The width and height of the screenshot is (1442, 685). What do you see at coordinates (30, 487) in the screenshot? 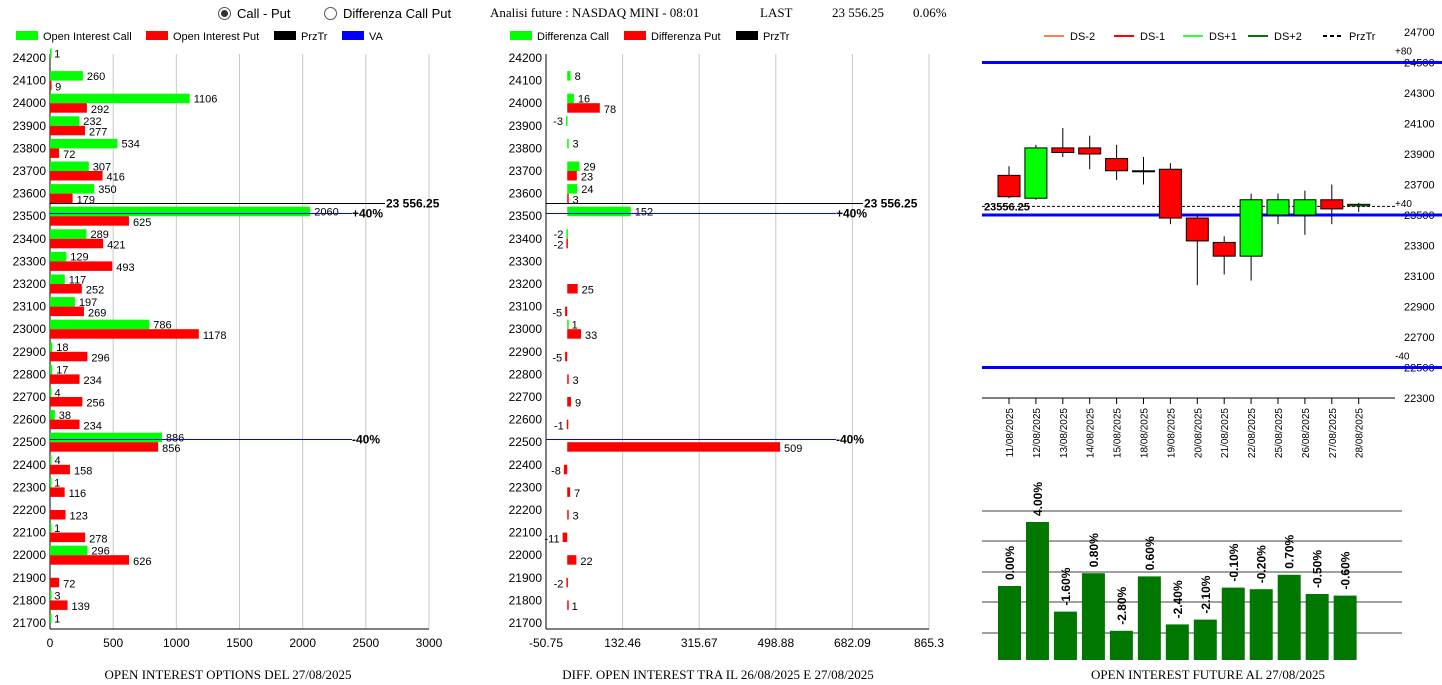
I see `oi-chart-ytick-label: 22300` at bounding box center [30, 487].